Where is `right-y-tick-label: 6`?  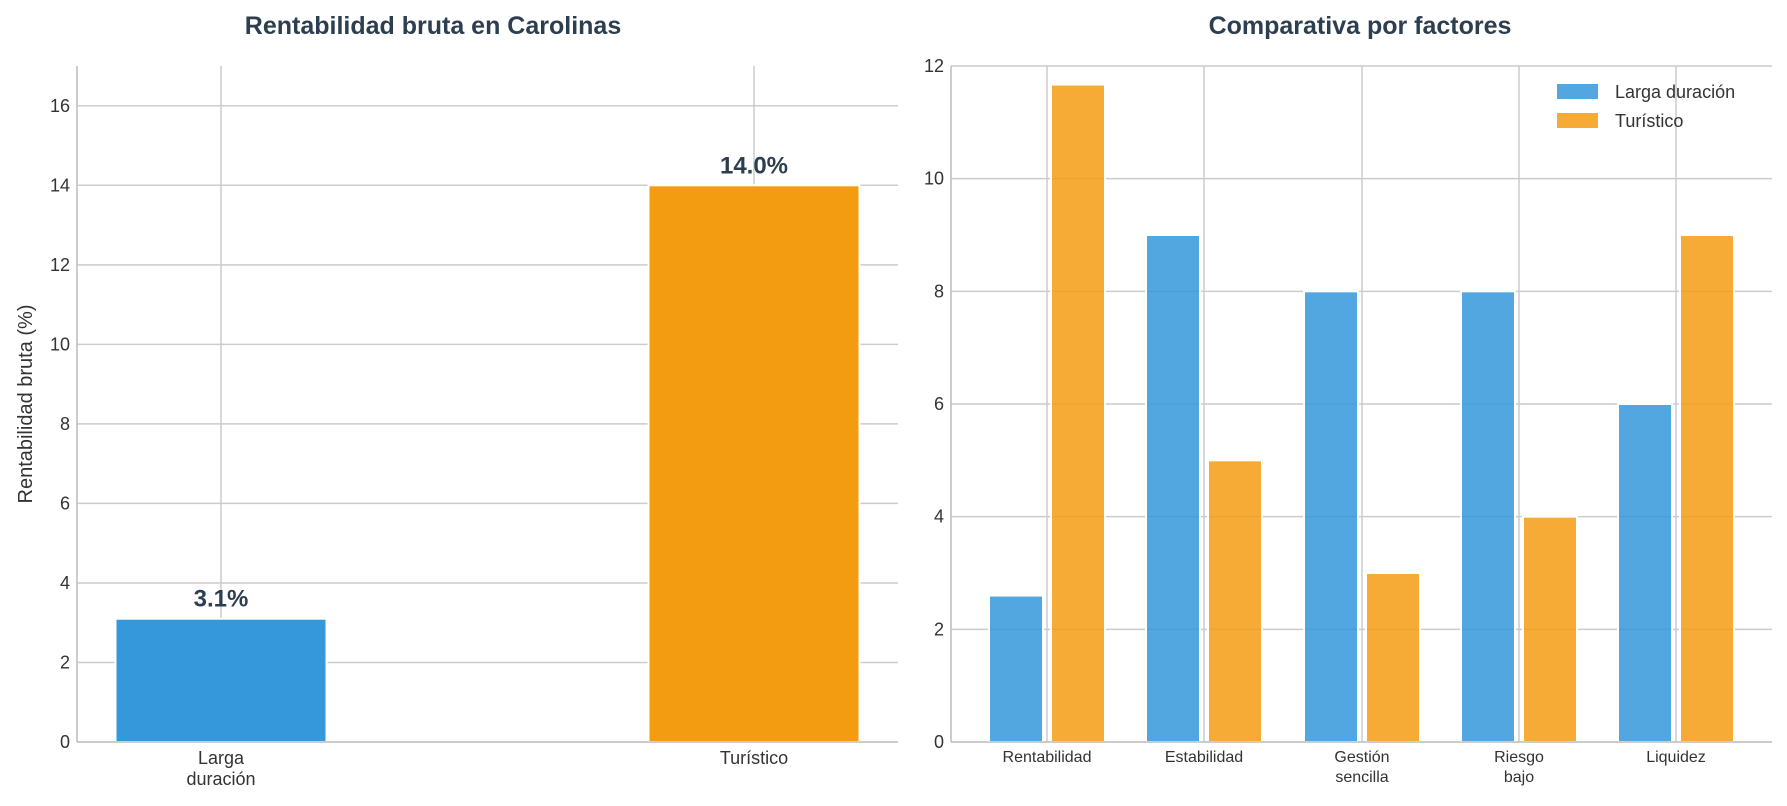 right-y-tick-label: 6 is located at coordinates (939, 404).